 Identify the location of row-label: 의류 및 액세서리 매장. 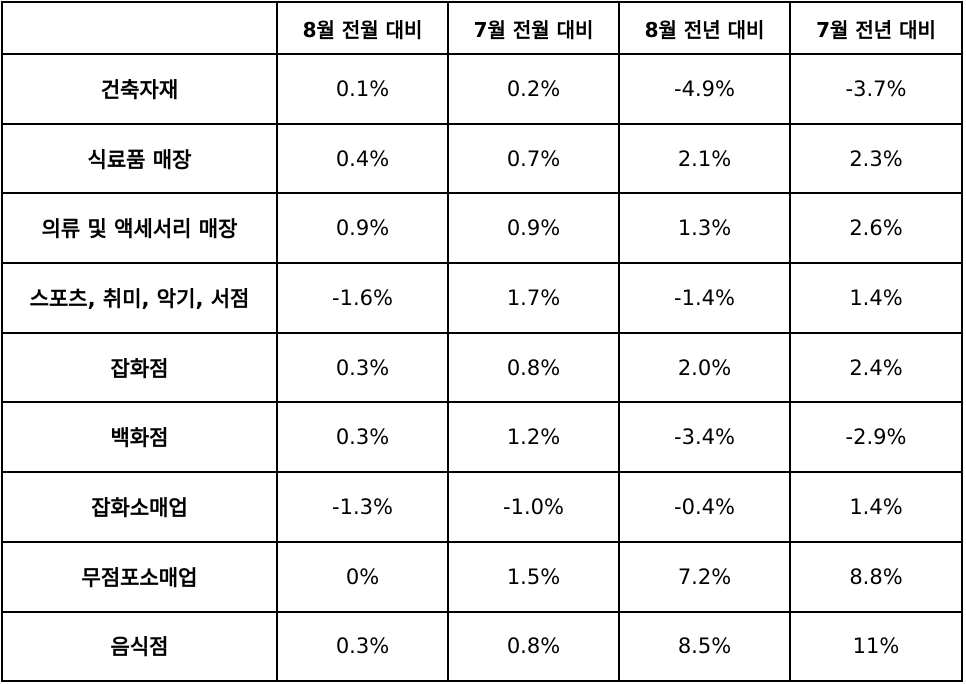
(139, 228).